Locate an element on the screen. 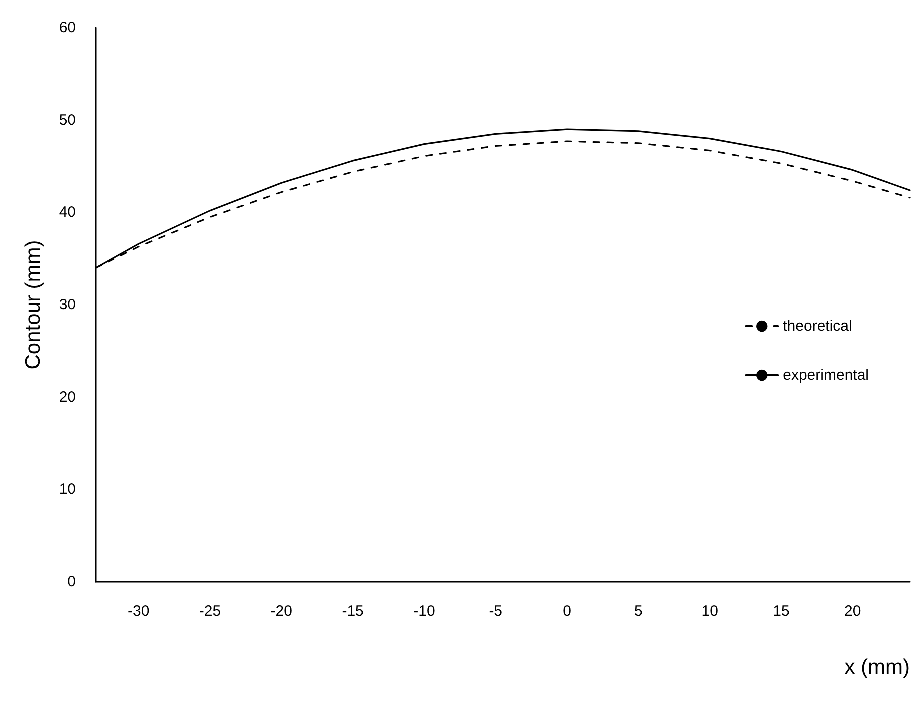  y-tick-label: 50 is located at coordinates (67, 120).